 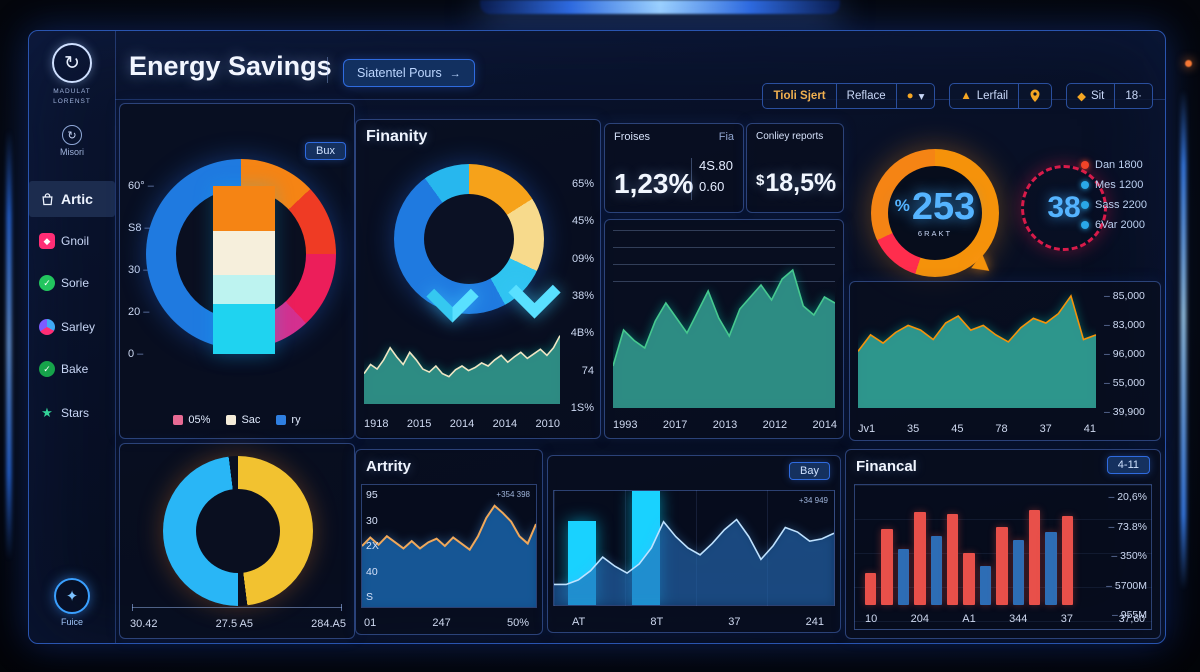 What do you see at coordinates (47, 369) in the screenshot?
I see `bake-icon: ✓` at bounding box center [47, 369].